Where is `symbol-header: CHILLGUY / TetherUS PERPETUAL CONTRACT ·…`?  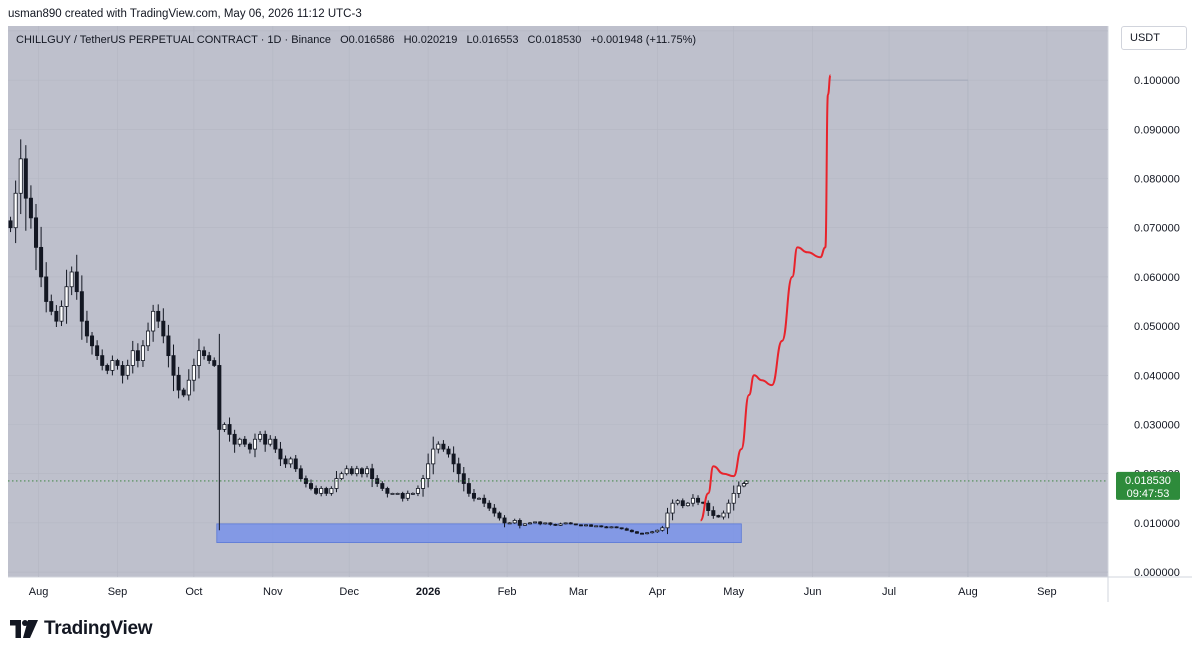 symbol-header: CHILLGUY / TetherUS PERPETUAL CONTRACT ·… is located at coordinates (359, 40).